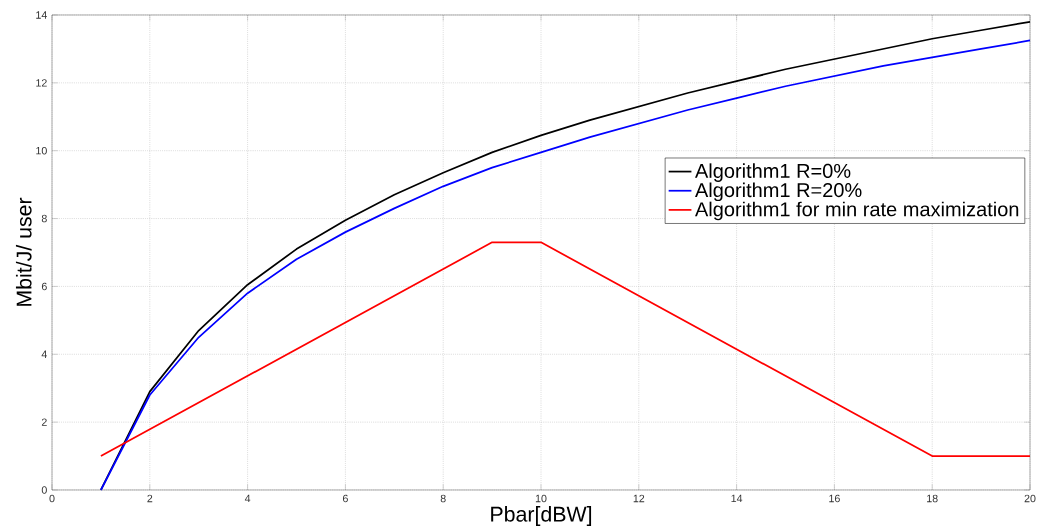 The image size is (1046, 530). Describe the element at coordinates (44, 354) in the screenshot. I see `y-tick-label: 4` at that location.